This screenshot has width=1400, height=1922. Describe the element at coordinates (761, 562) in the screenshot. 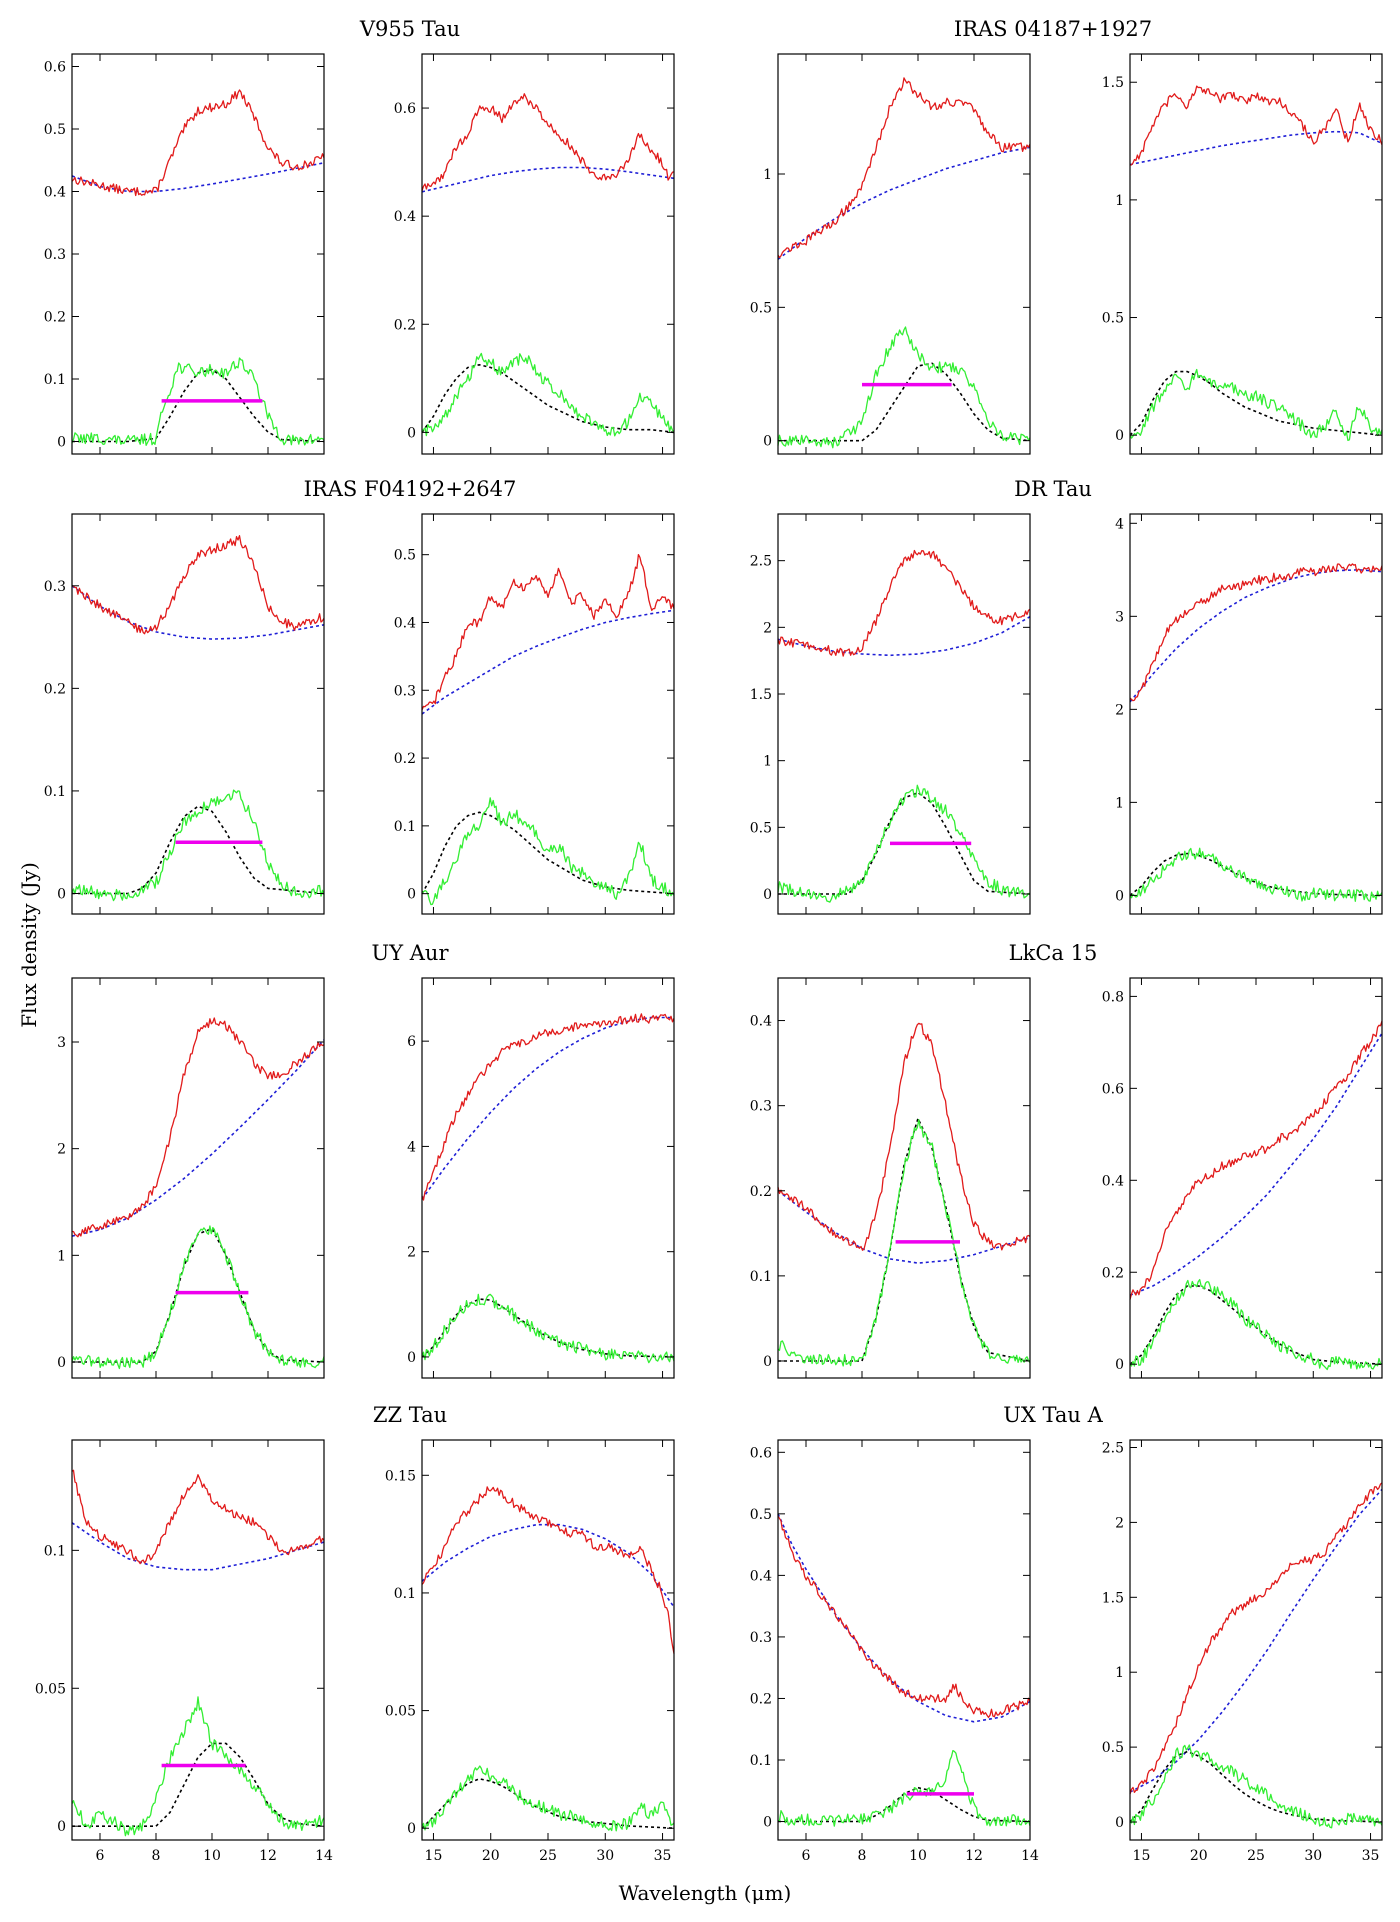

I see `y-tick-label: 2.5` at that location.